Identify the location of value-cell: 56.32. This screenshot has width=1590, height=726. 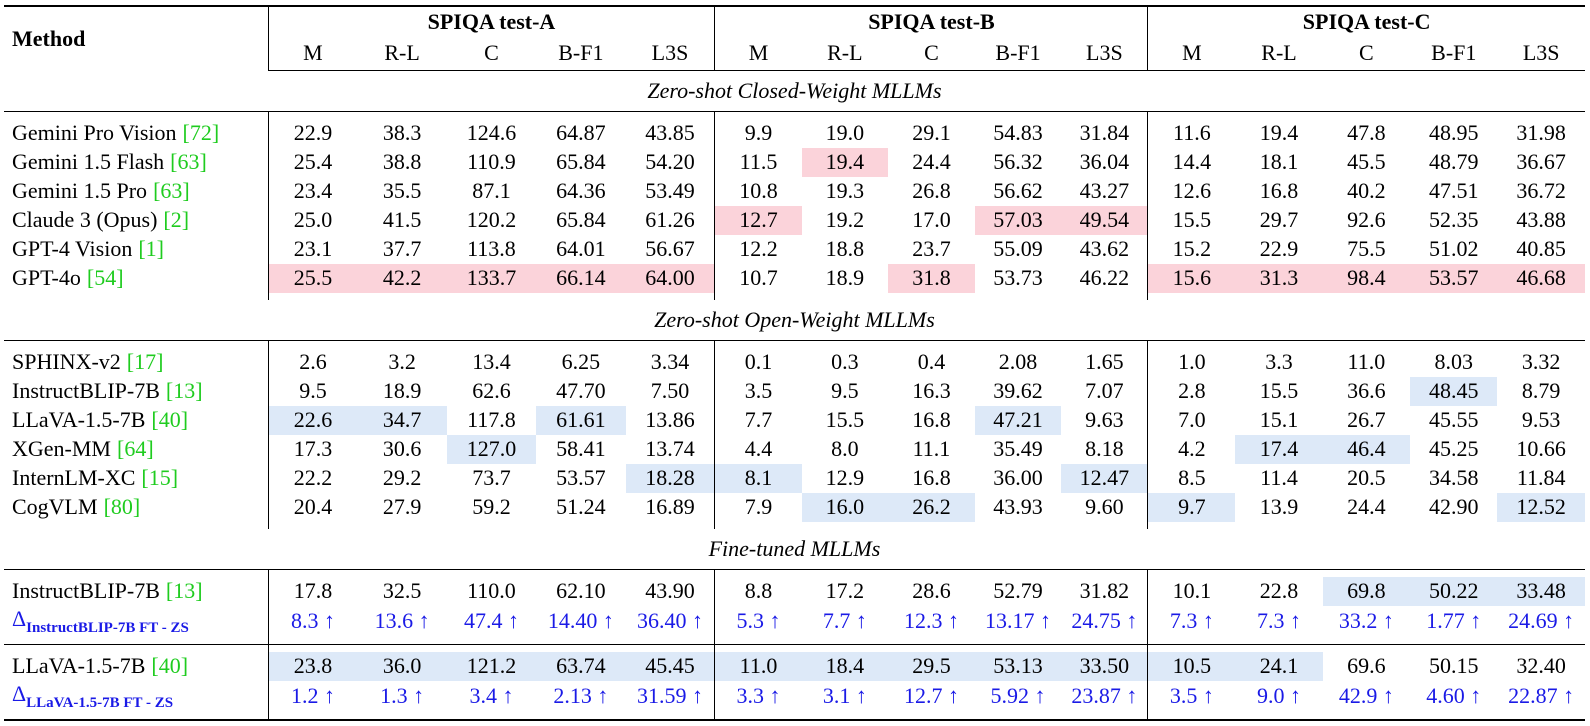
(1018, 161).